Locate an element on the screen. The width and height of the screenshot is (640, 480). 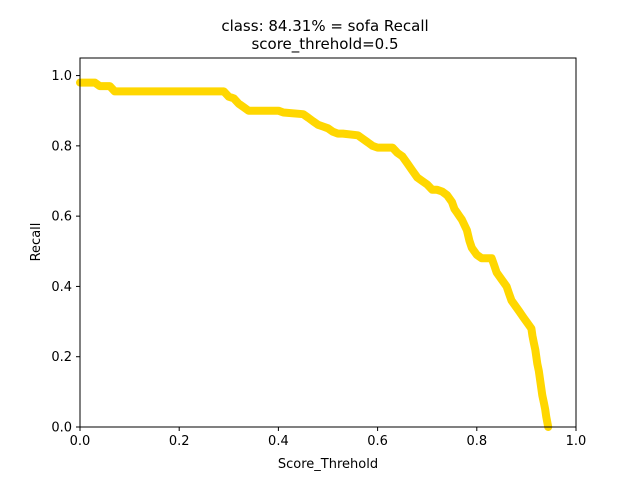
y-tick-label: 1.0 is located at coordinates (61, 76).